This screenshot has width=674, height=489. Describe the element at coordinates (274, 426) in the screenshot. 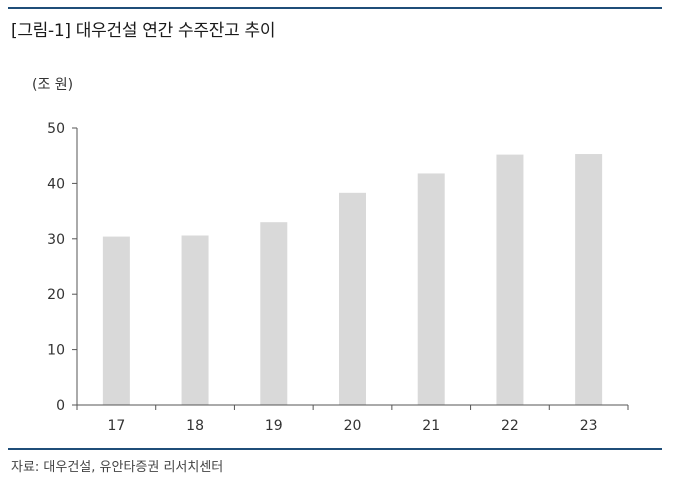

I see `x-tick-label-19: 19` at that location.